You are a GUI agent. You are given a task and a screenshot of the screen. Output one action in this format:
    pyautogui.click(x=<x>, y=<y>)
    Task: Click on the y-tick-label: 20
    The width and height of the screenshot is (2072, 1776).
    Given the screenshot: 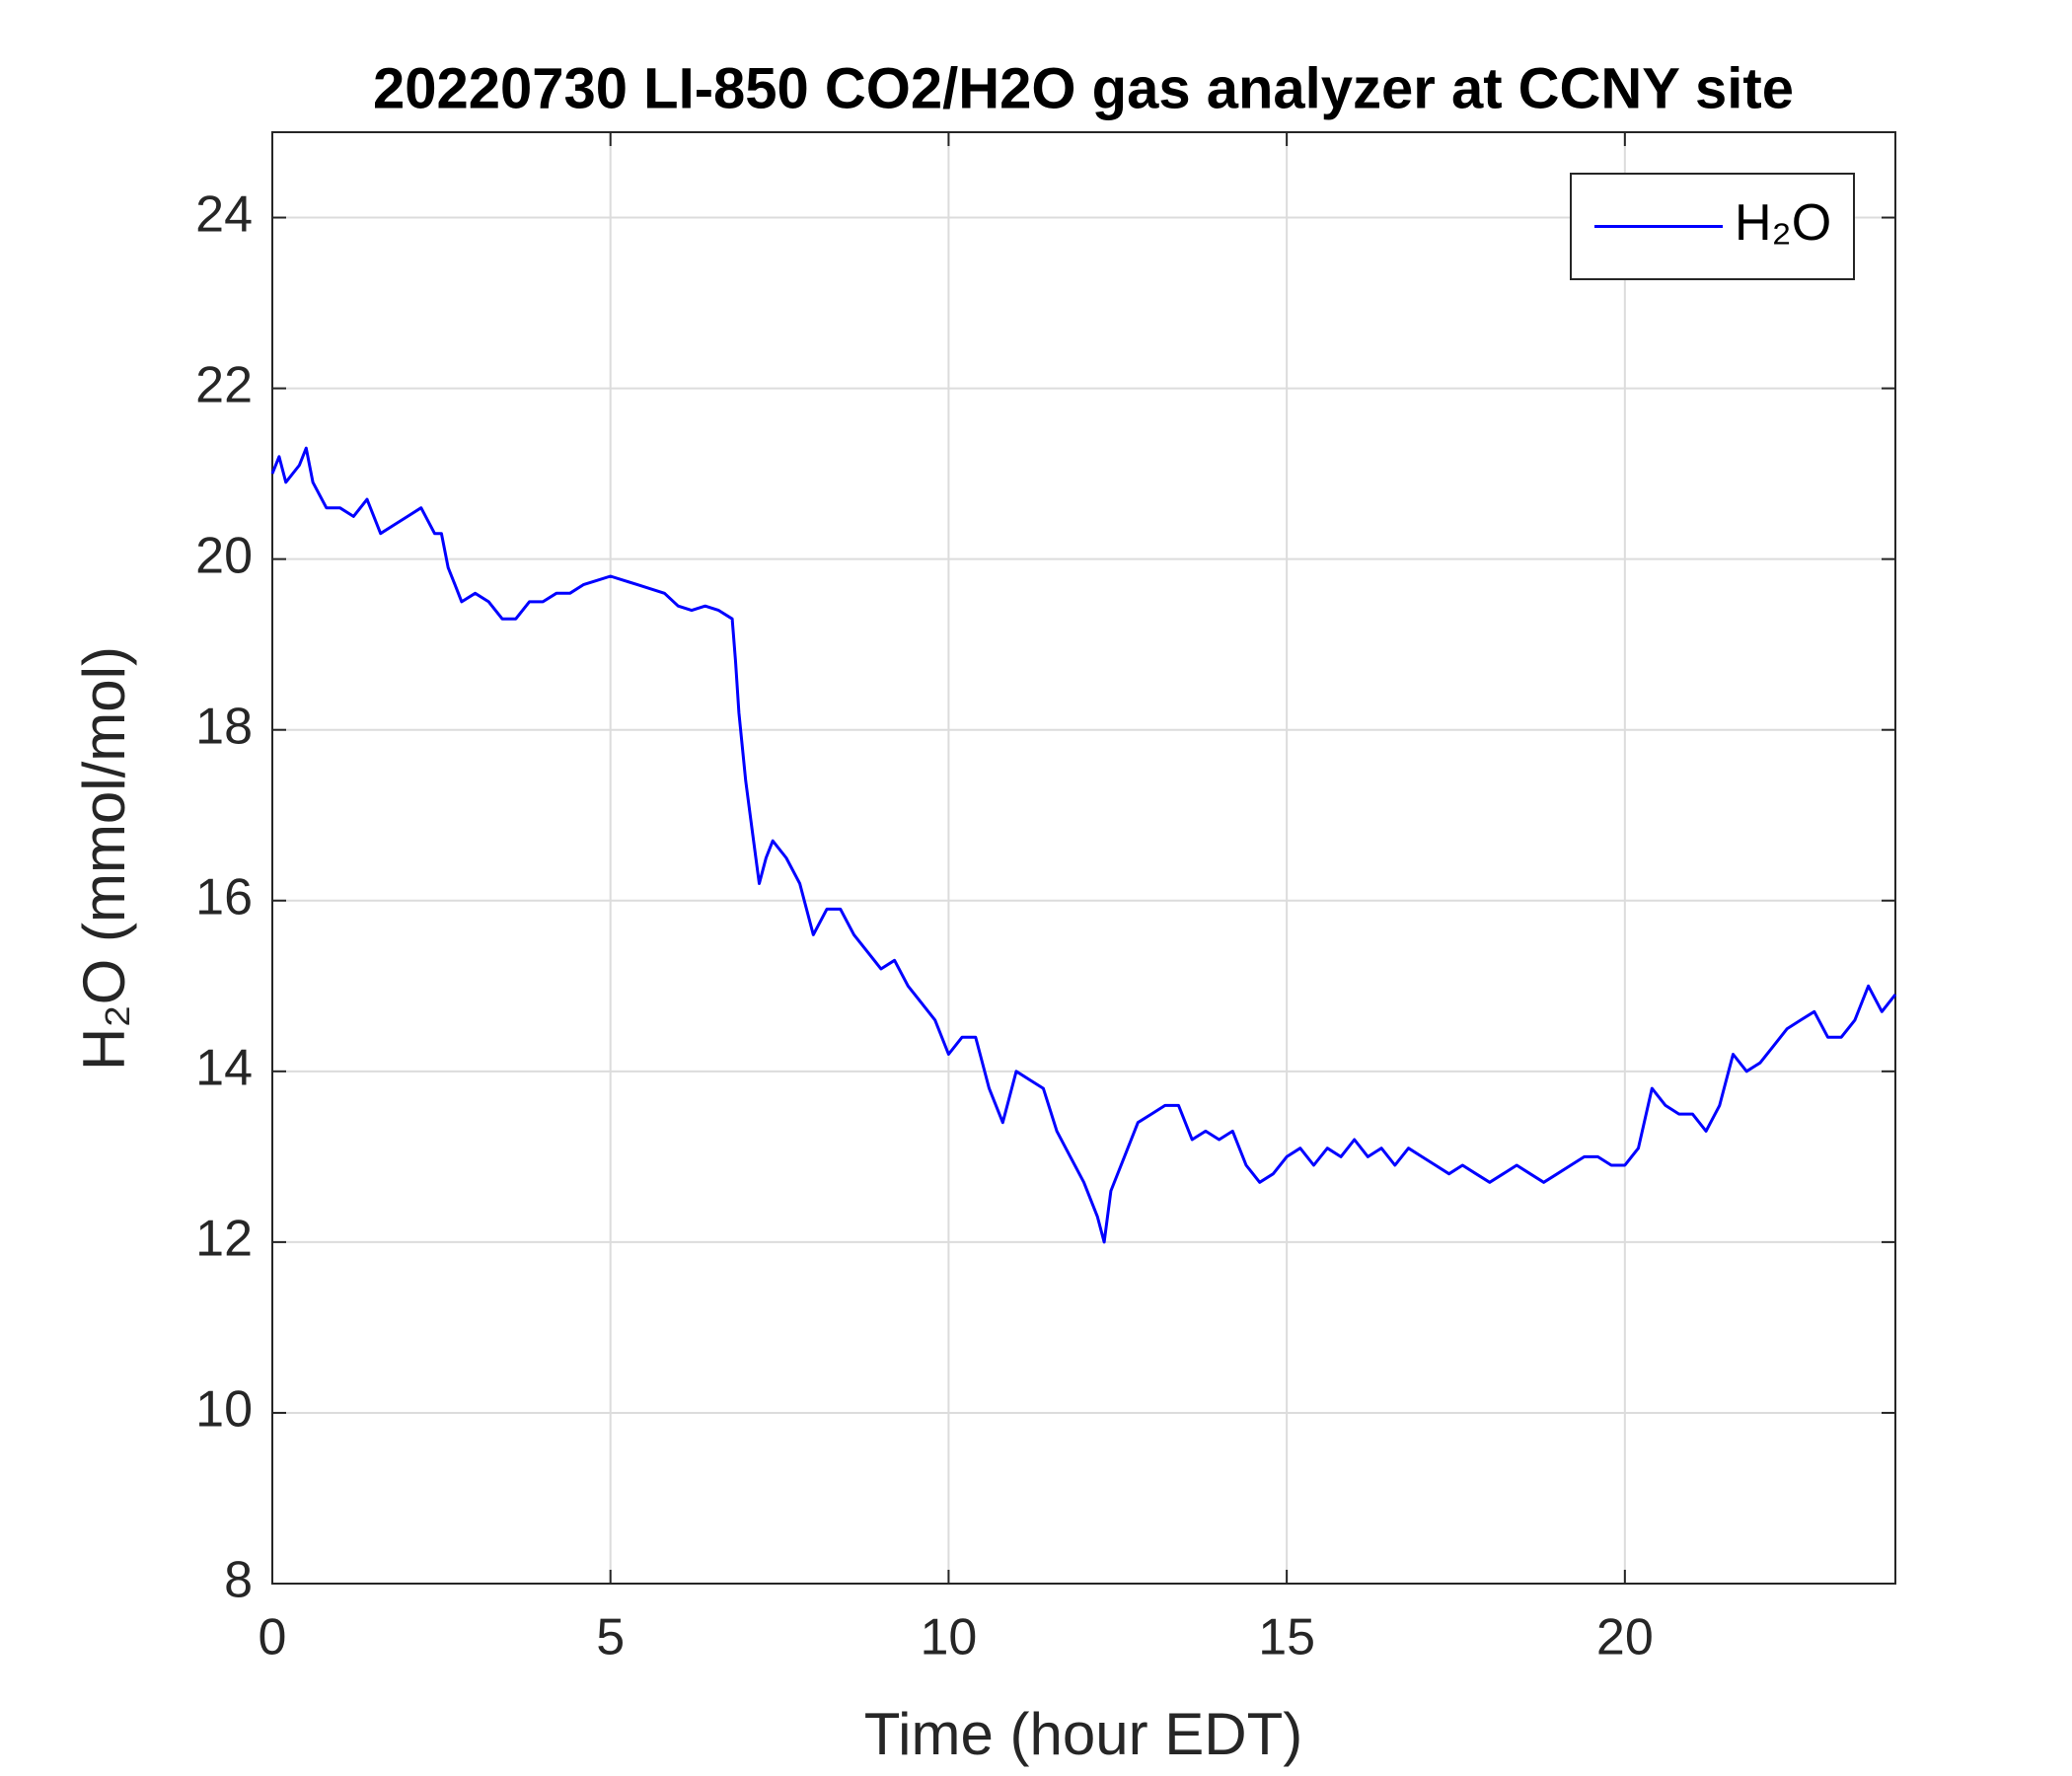 What is the action you would take?
    pyautogui.click(x=224, y=555)
    